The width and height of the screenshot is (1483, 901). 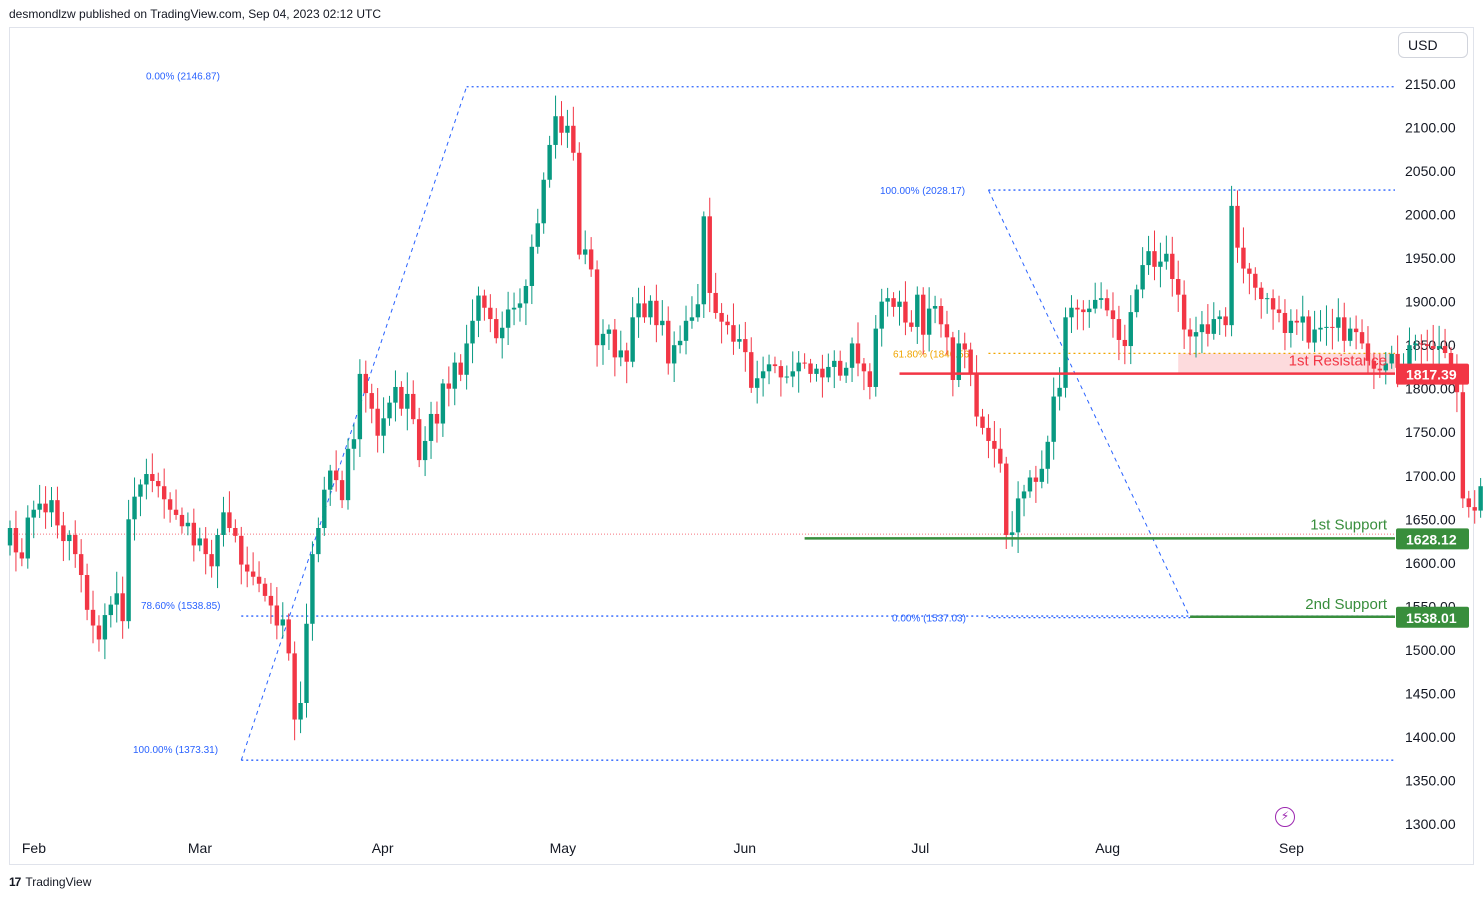 What do you see at coordinates (1430, 432) in the screenshot?
I see `y-tick-label: 1750.00` at bounding box center [1430, 432].